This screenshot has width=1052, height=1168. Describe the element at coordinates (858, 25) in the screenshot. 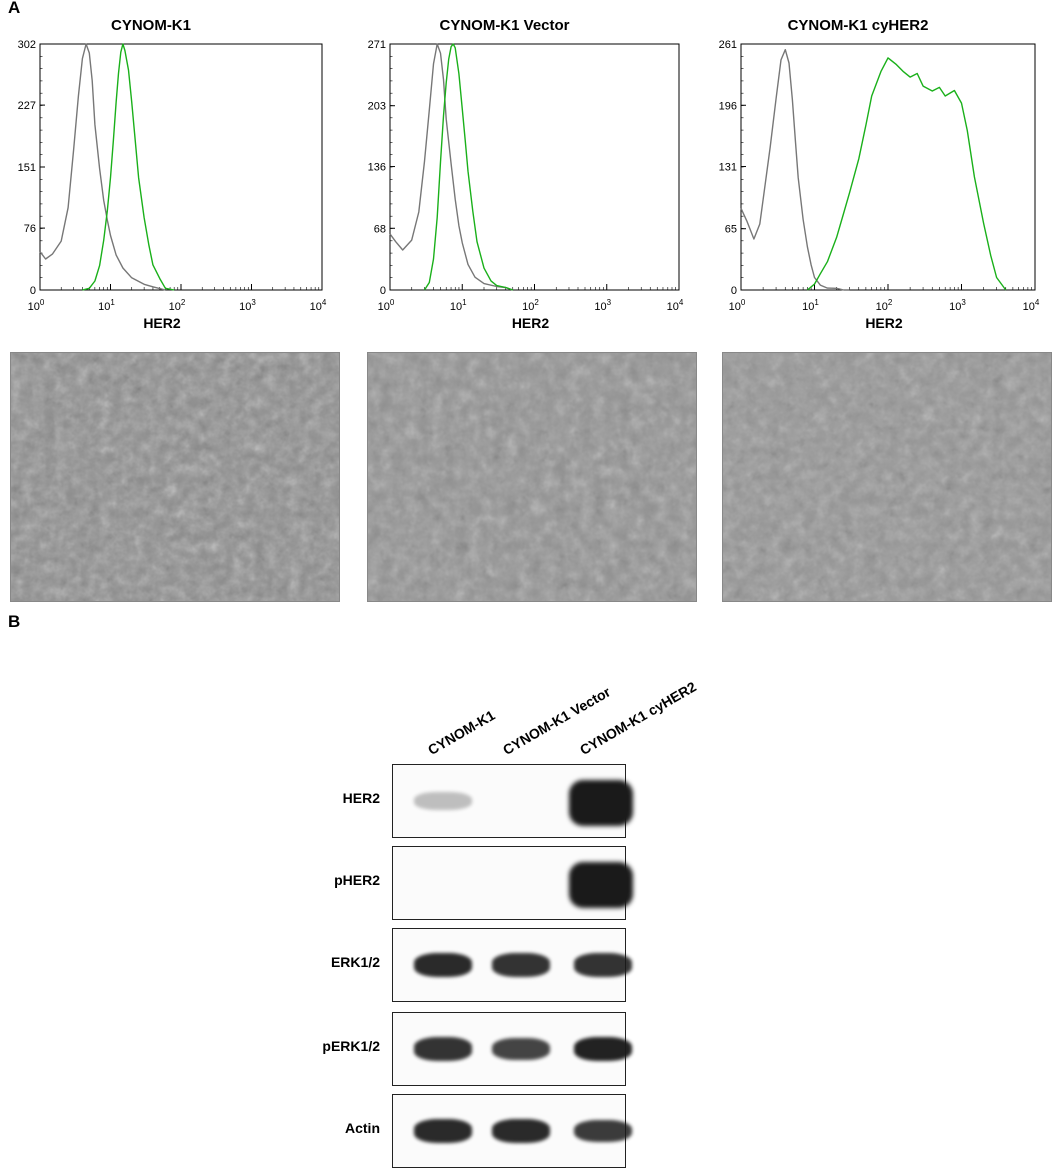

I see `chart-title: CYNOM-K1 cyHER2` at that location.